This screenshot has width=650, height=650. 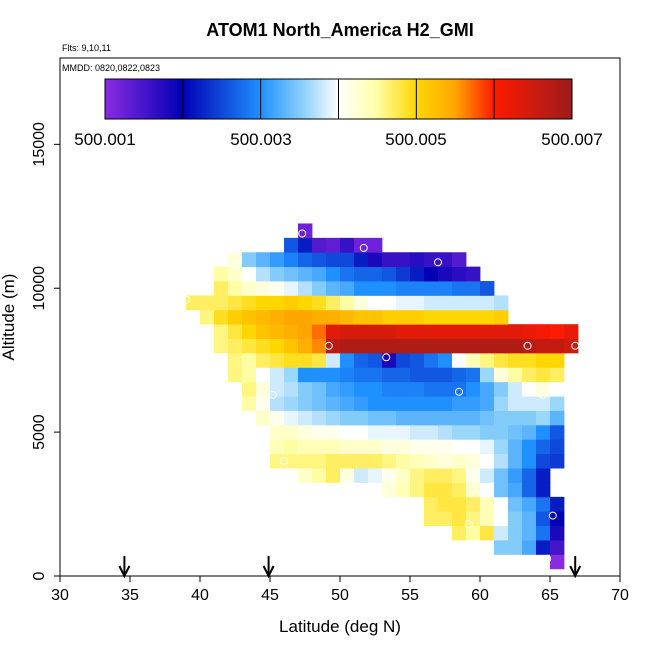 I want to click on x-tick-label: 55, so click(x=410, y=595).